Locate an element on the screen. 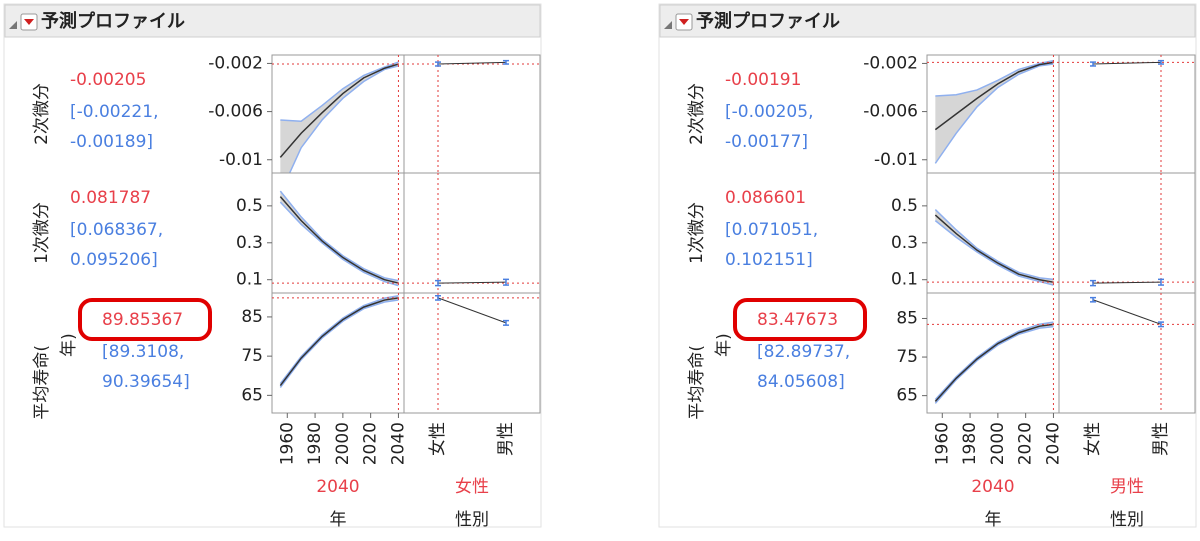 This screenshot has height=541, width=1200. confidence-interval: [-0.00221, is located at coordinates (114, 112).